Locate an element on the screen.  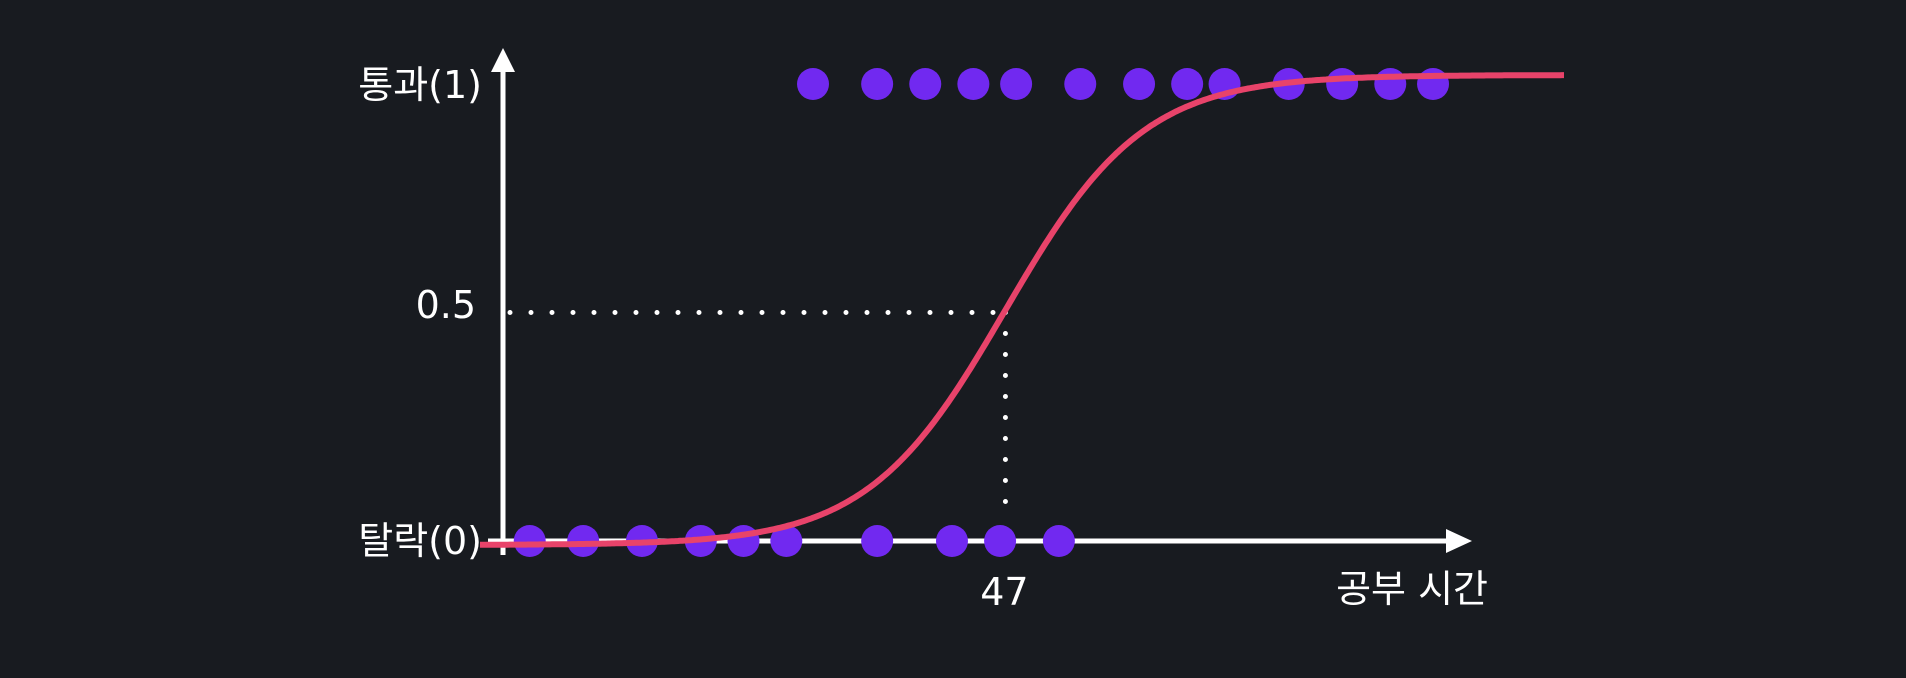
y-tick-label-pass: 통과(1) is located at coordinates (420, 85).